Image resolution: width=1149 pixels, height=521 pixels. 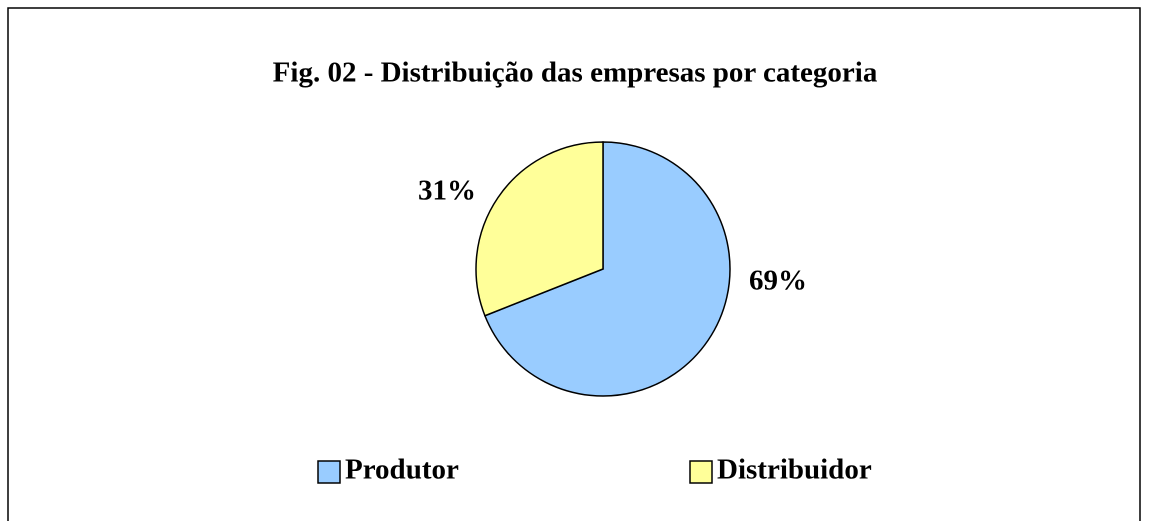 I want to click on data-label: 31%, so click(x=447, y=191).